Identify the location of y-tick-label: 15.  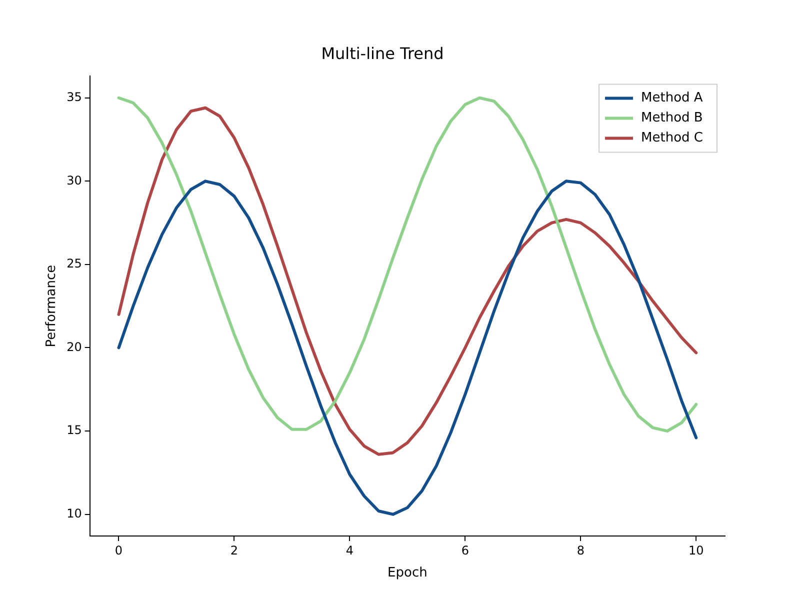
(74, 430).